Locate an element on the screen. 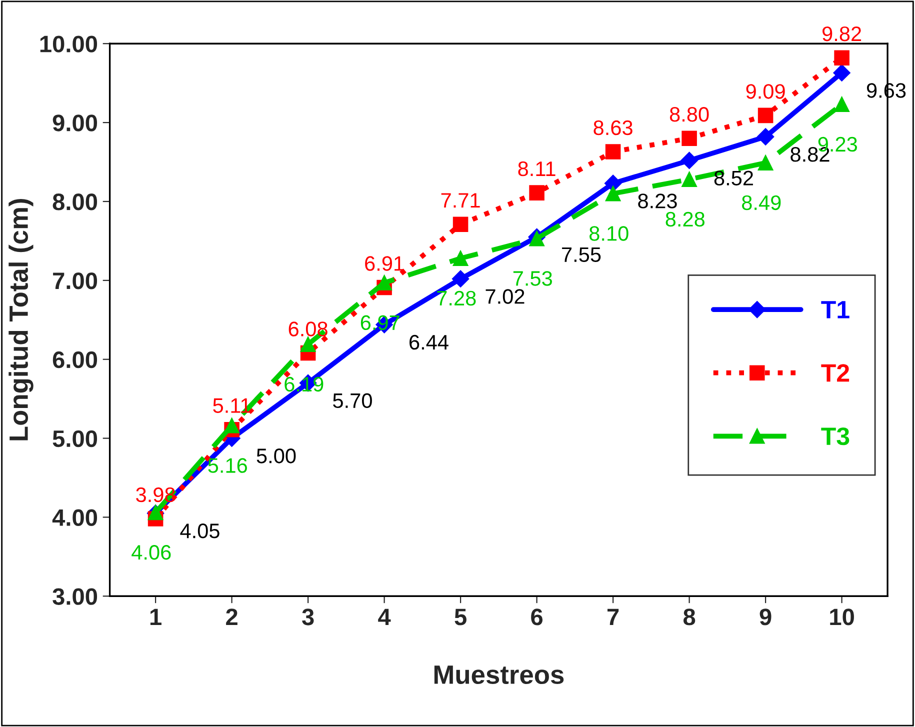 The width and height of the screenshot is (915, 727). y-tick-label: 3.00 is located at coordinates (75, 596).